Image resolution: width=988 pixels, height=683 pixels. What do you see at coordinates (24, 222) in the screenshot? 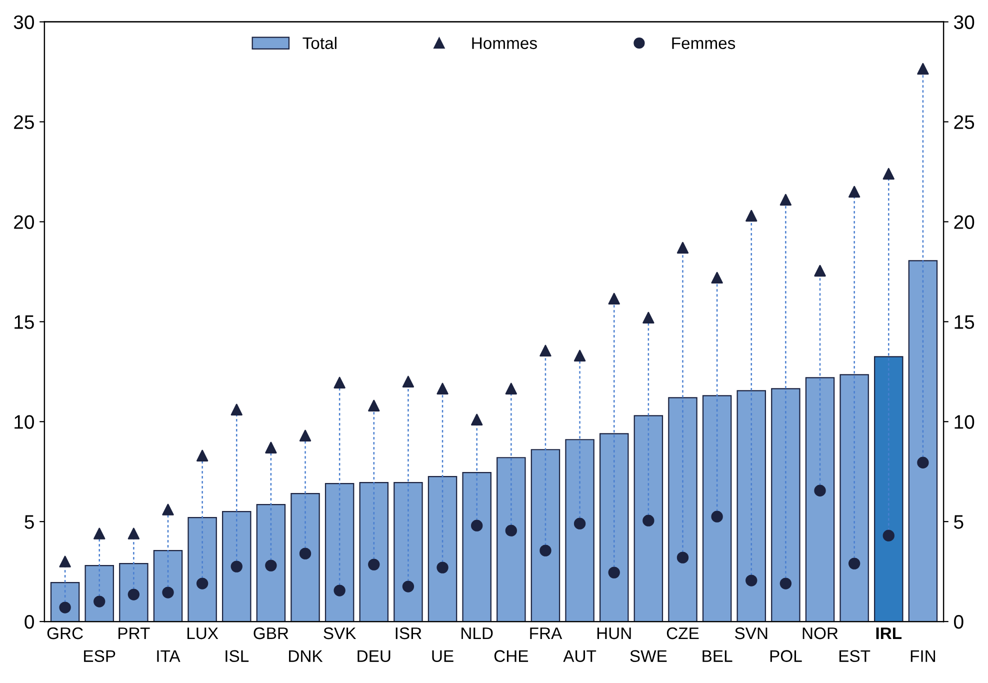
I see `y-tick-label: 20` at bounding box center [24, 222].